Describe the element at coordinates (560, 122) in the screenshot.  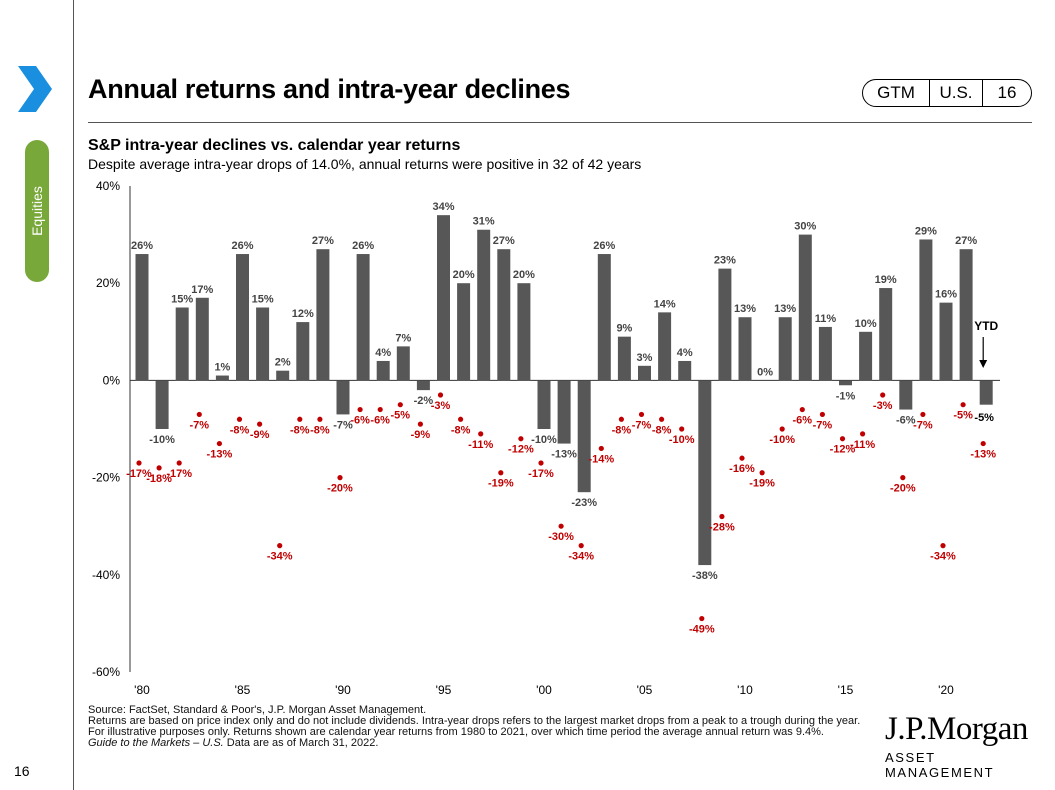
I see `title-rule` at that location.